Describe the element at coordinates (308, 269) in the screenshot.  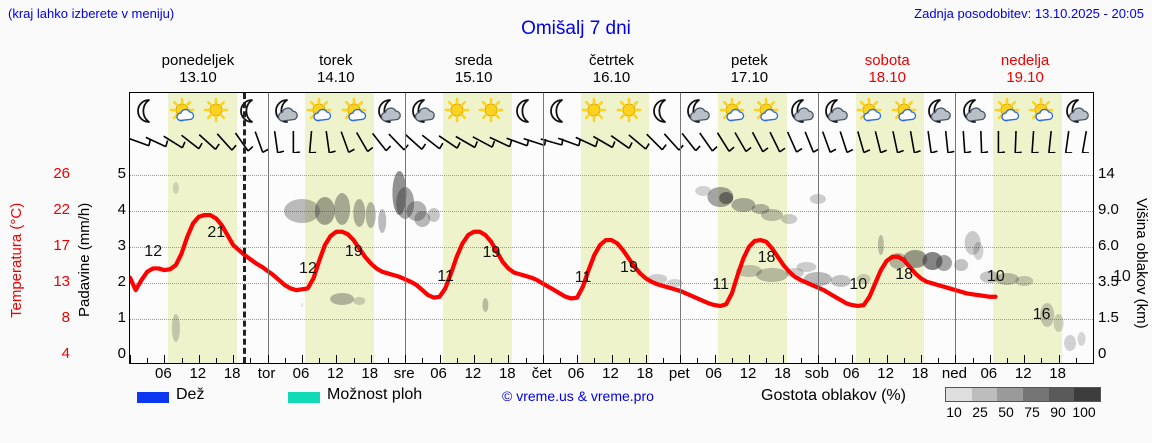
I see `temperature-min-label-2: 12` at that location.